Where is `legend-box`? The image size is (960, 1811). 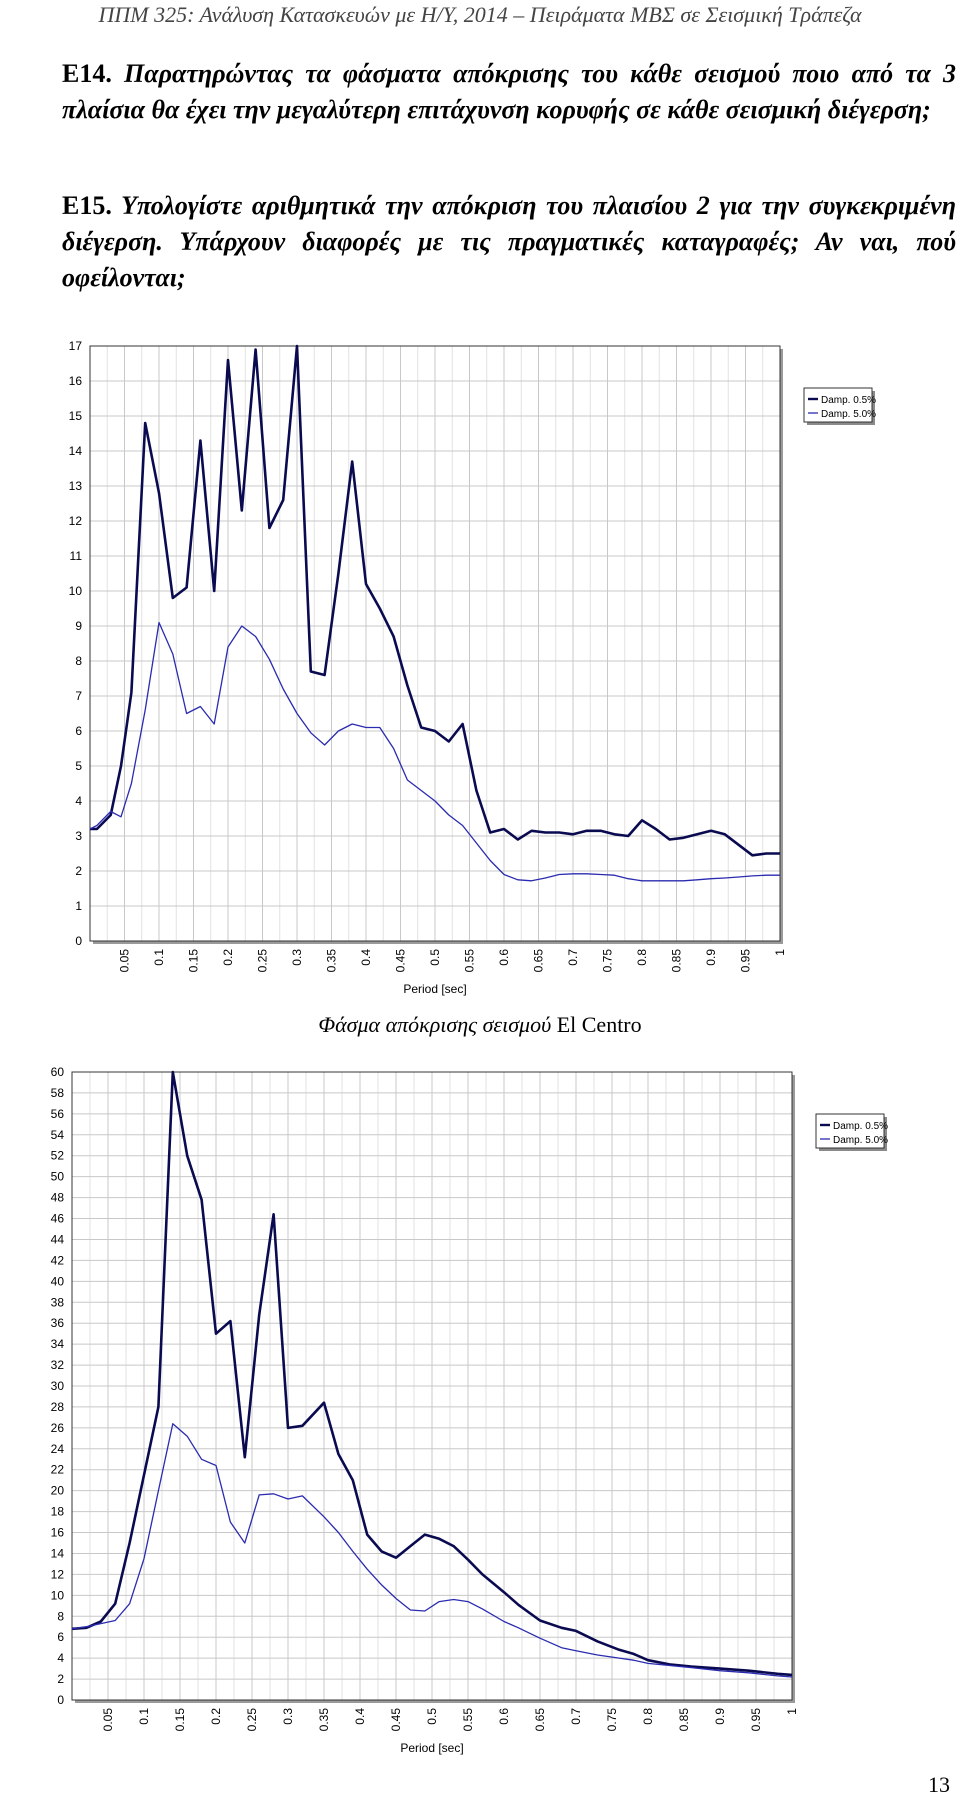 legend-box is located at coordinates (838, 405).